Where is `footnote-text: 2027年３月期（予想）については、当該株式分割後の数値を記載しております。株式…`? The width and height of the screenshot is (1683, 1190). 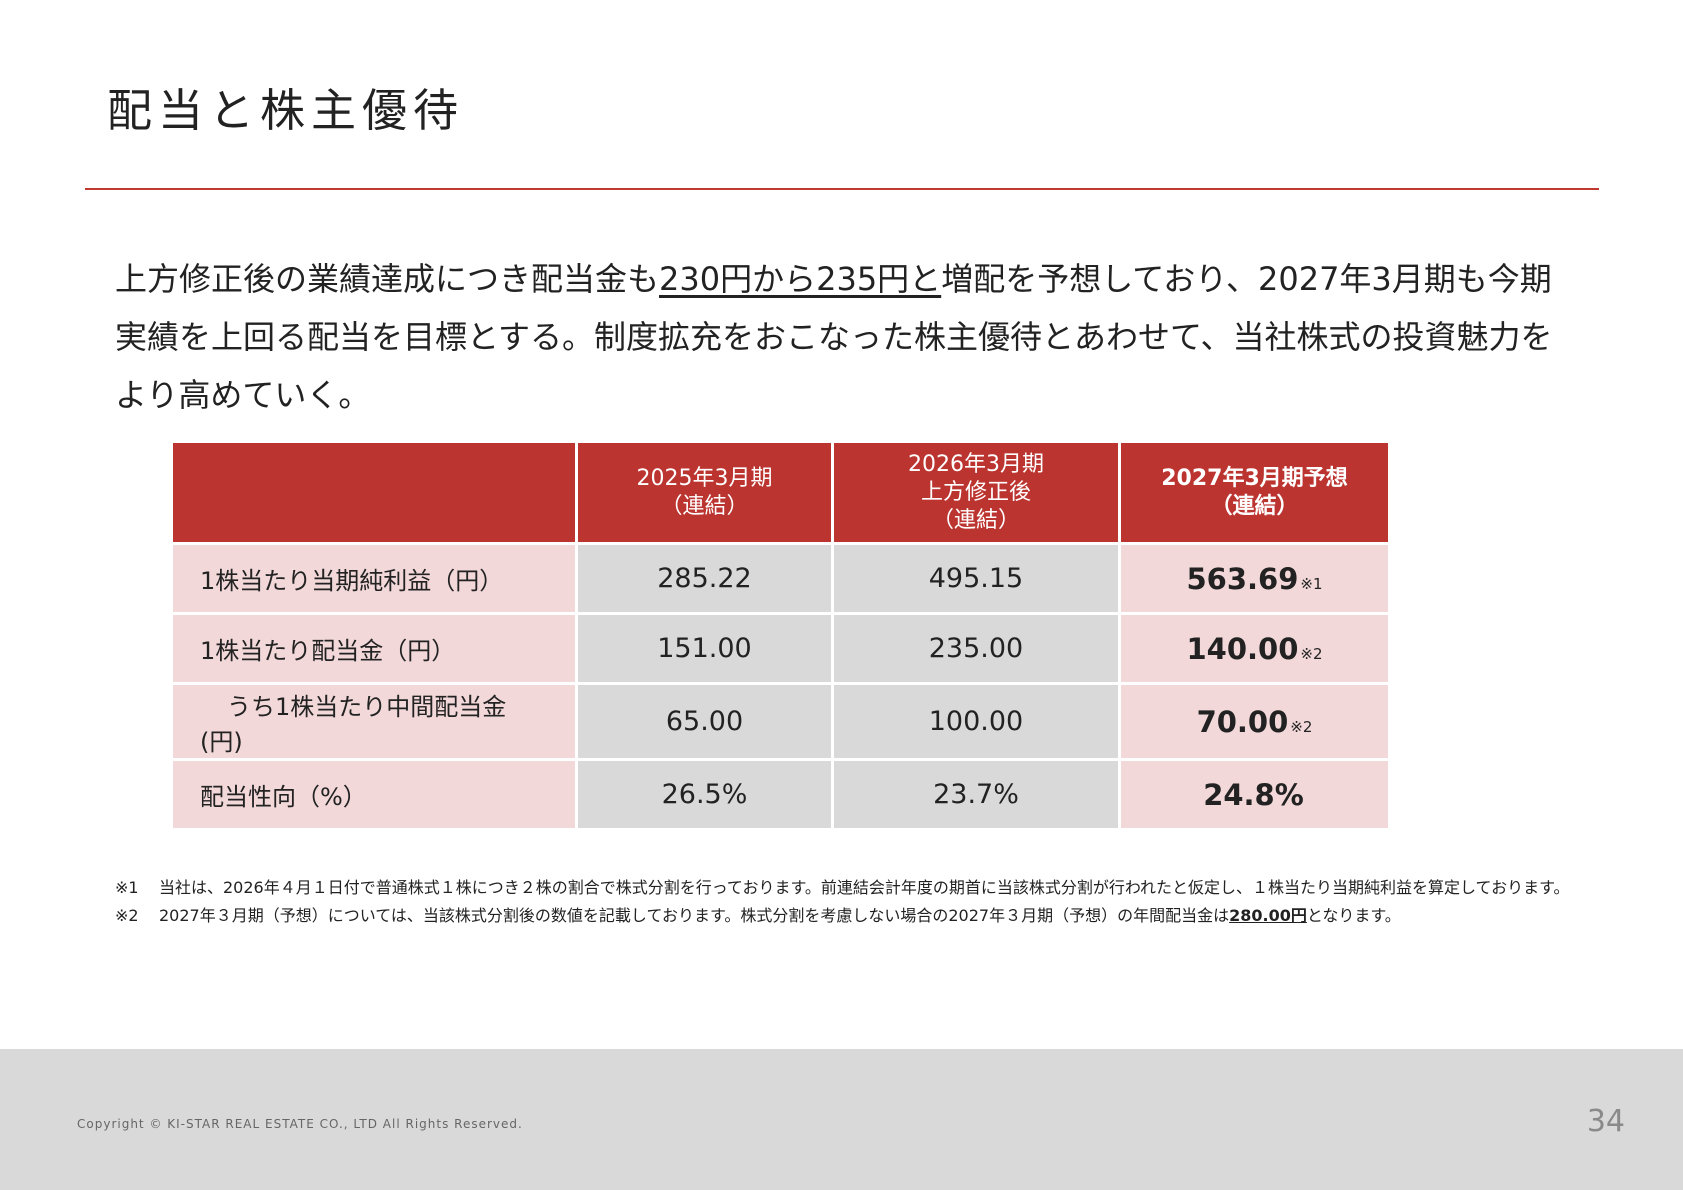
footnote-text: 2027年３月期（予想）については、当該株式分割後の数値を記載しております。株式… is located at coordinates (780, 915).